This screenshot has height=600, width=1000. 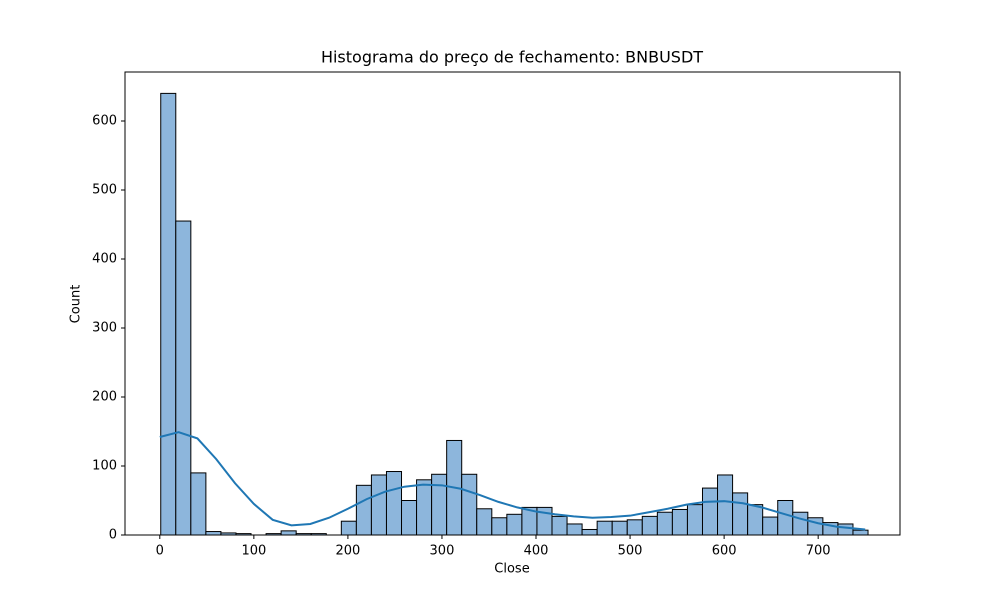 What do you see at coordinates (104, 120) in the screenshot?
I see `y-tick-label: 600` at bounding box center [104, 120].